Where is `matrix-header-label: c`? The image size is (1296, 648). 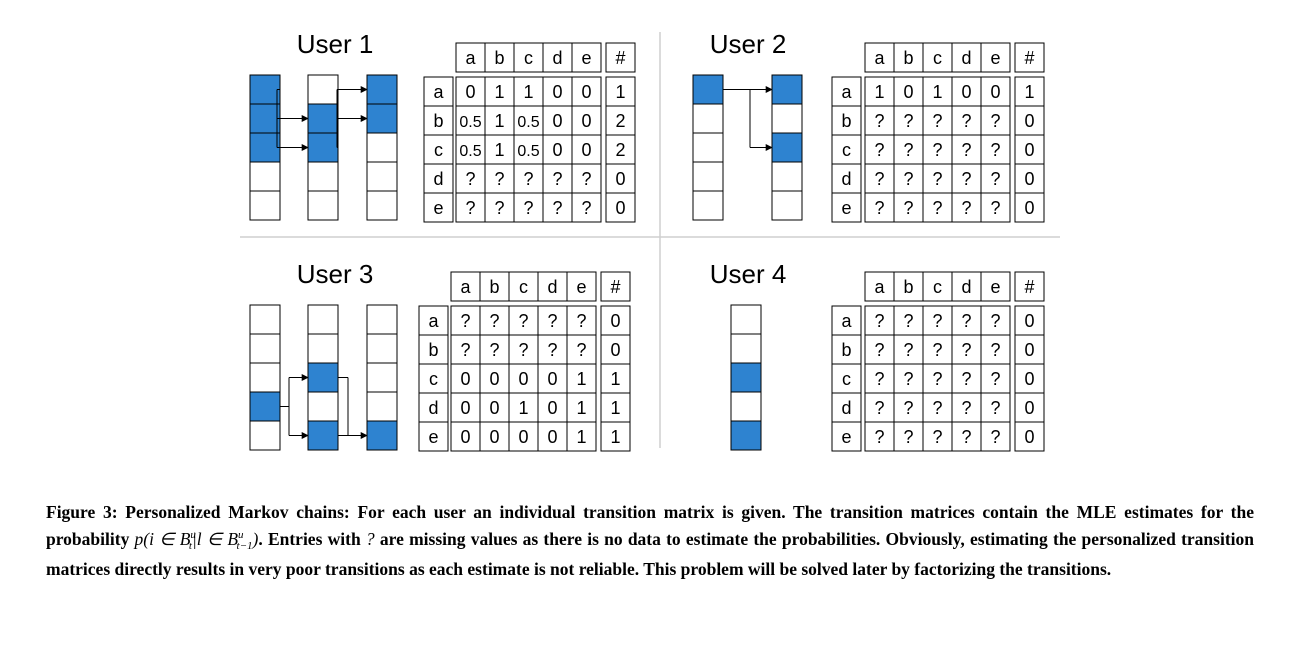
matrix-header-label: c is located at coordinates (937, 287).